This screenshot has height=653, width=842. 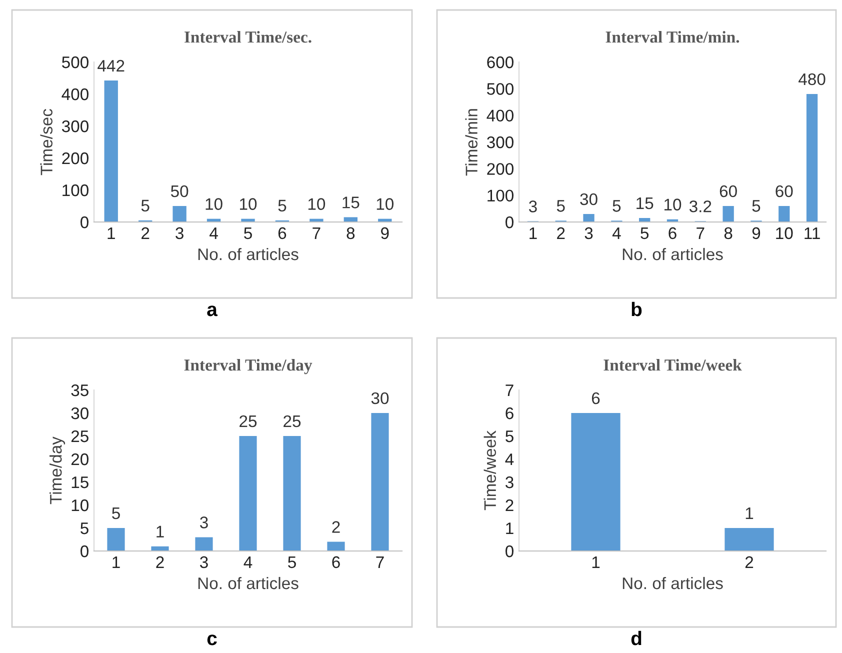 What do you see at coordinates (509, 460) in the screenshot?
I see `y-tick-label: 4` at bounding box center [509, 460].